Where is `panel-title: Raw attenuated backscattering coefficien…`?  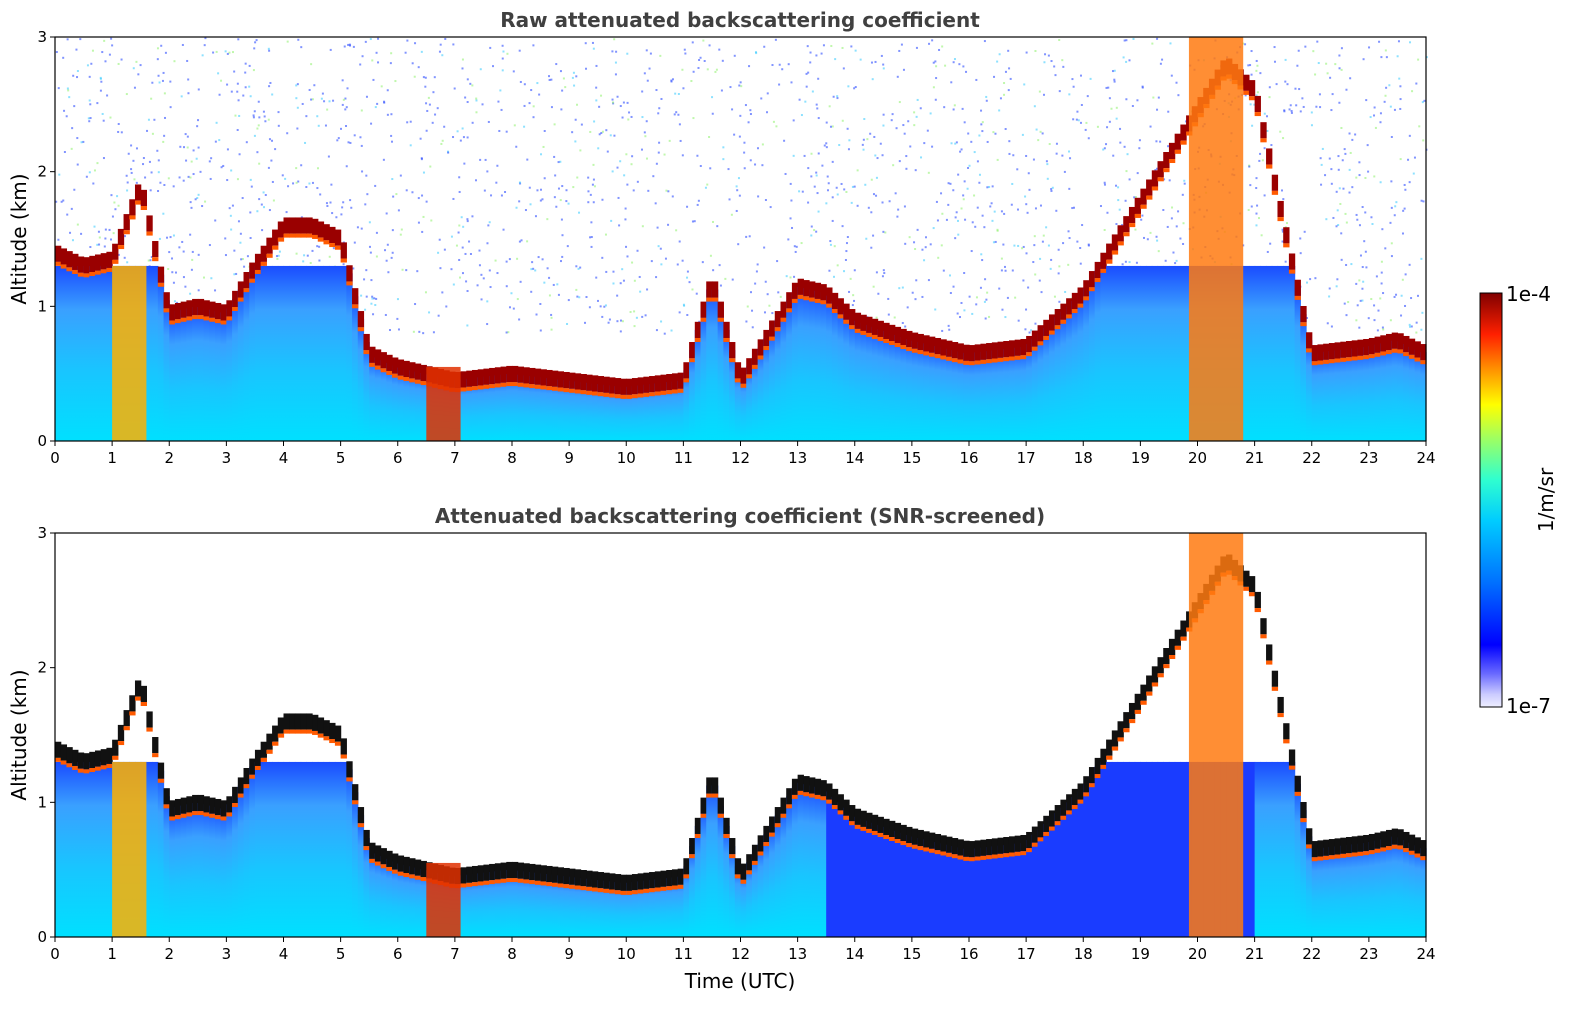
panel-title: Raw attenuated backscattering coefficien… is located at coordinates (740, 20).